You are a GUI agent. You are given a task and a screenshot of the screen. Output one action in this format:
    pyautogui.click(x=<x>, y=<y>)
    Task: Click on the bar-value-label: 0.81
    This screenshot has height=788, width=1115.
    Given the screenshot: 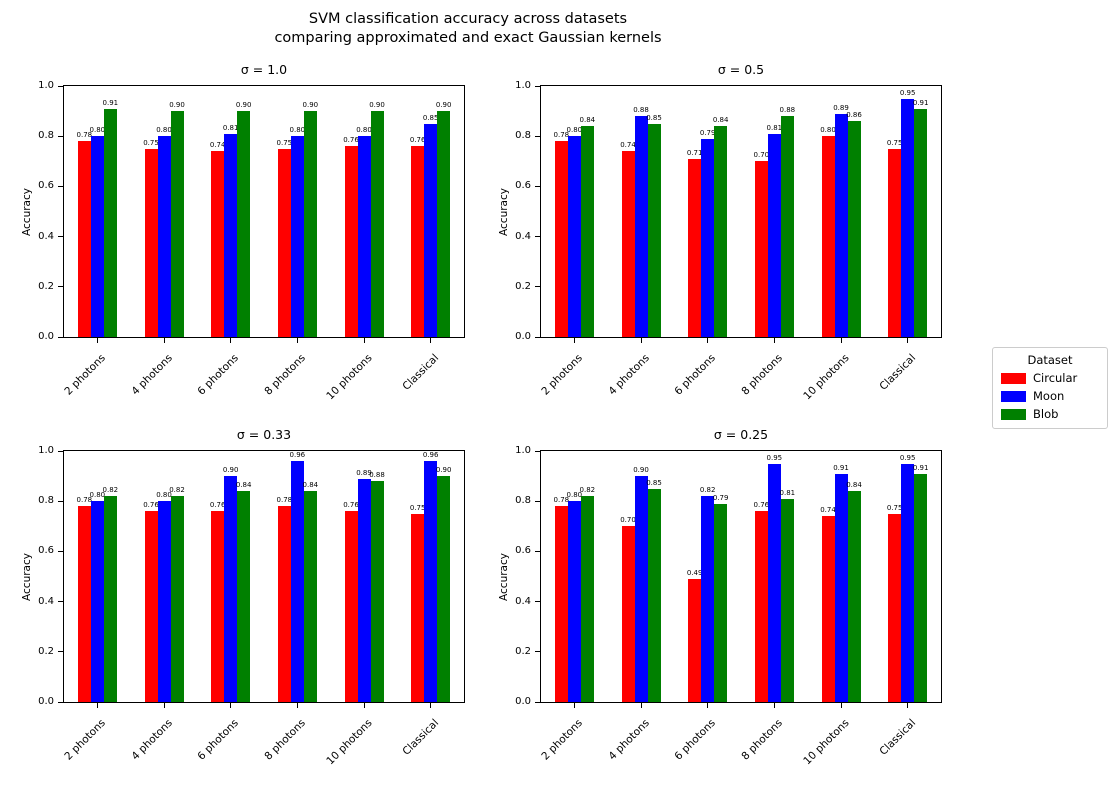 What is the action you would take?
    pyautogui.click(x=230, y=127)
    